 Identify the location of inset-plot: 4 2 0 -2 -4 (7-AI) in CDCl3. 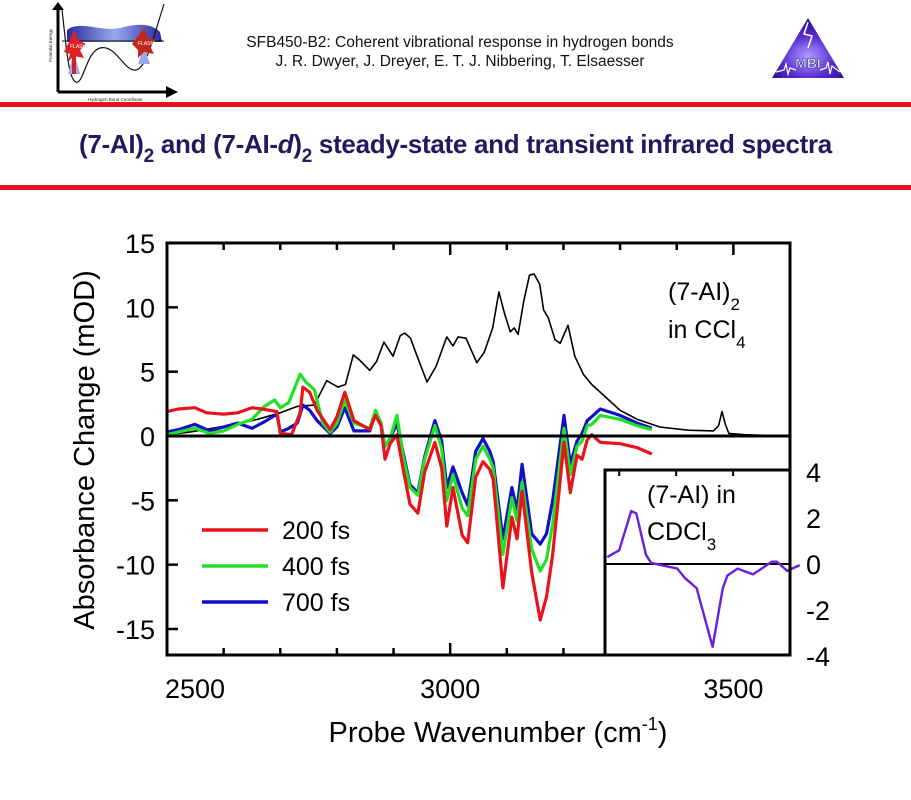
(716, 565).